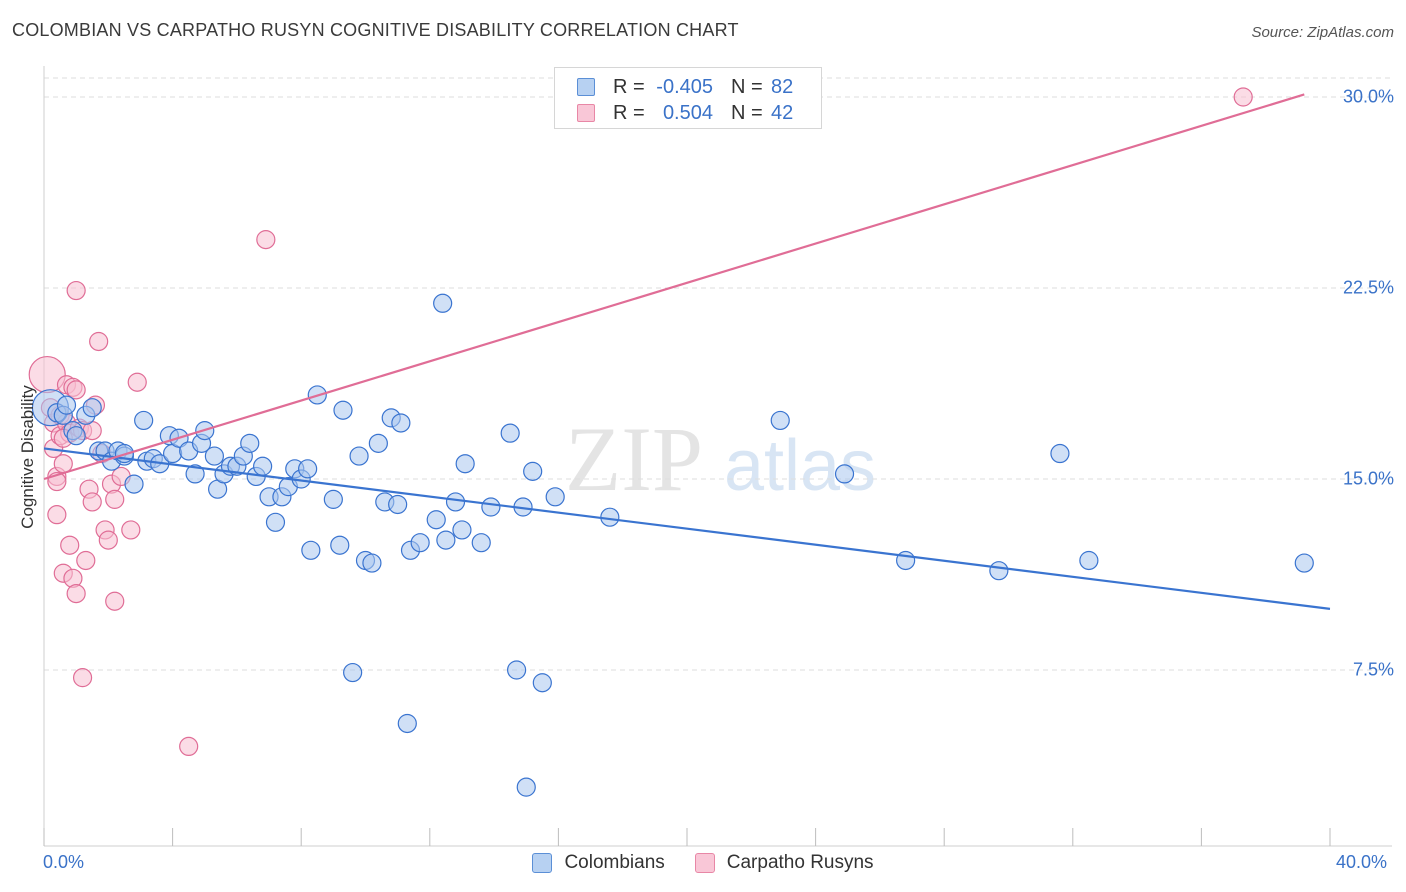 Image resolution: width=1406 pixels, height=892 pixels. Describe the element at coordinates (1368, 478) in the screenshot. I see `y-tick-label: 15.0%` at that location.